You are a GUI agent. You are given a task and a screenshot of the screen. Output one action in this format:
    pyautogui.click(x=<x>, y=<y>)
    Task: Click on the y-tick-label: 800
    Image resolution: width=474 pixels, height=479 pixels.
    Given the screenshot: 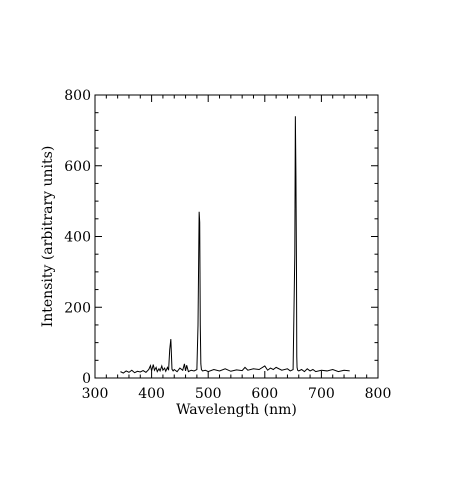 What is the action you would take?
    pyautogui.click(x=77, y=96)
    